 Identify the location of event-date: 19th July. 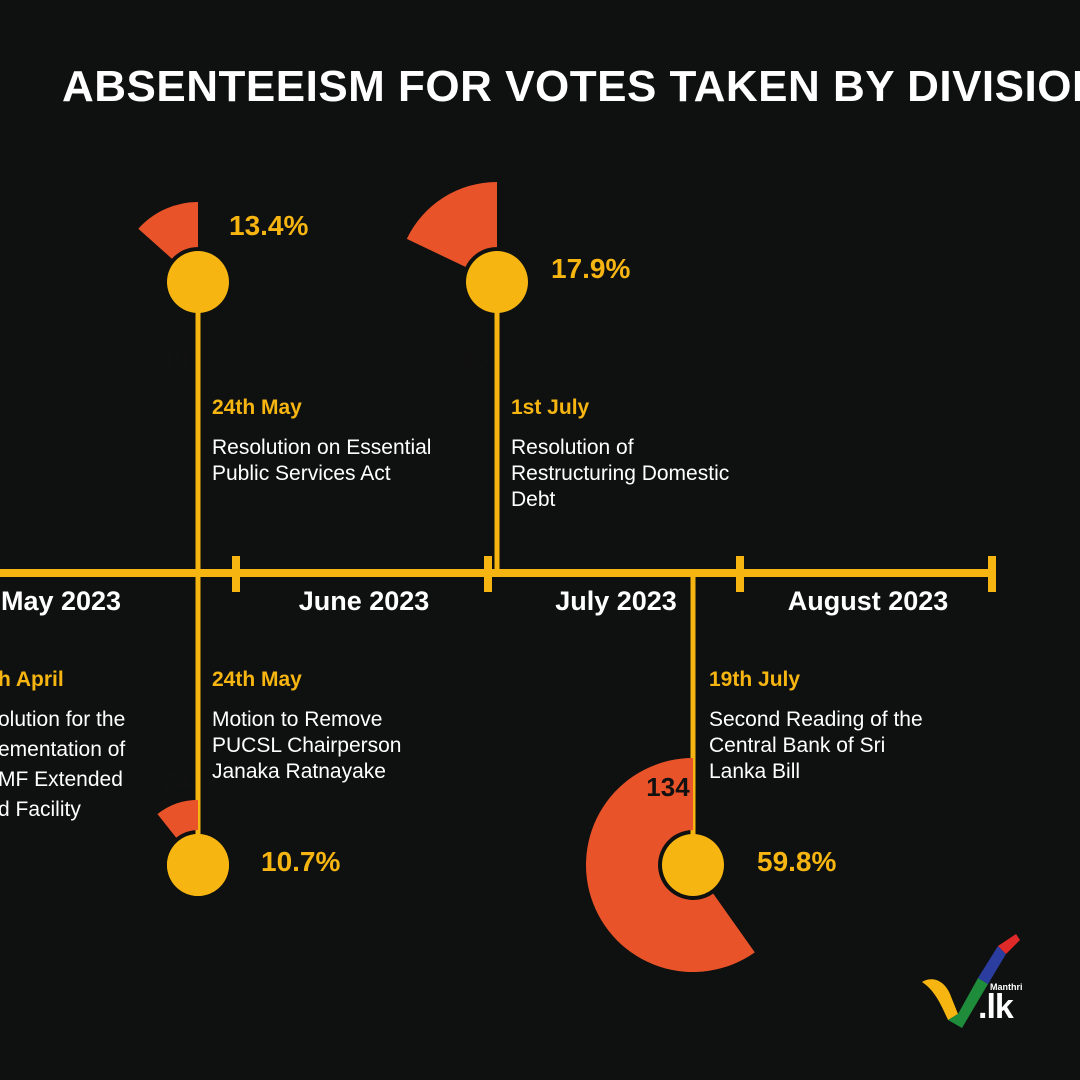
(755, 679).